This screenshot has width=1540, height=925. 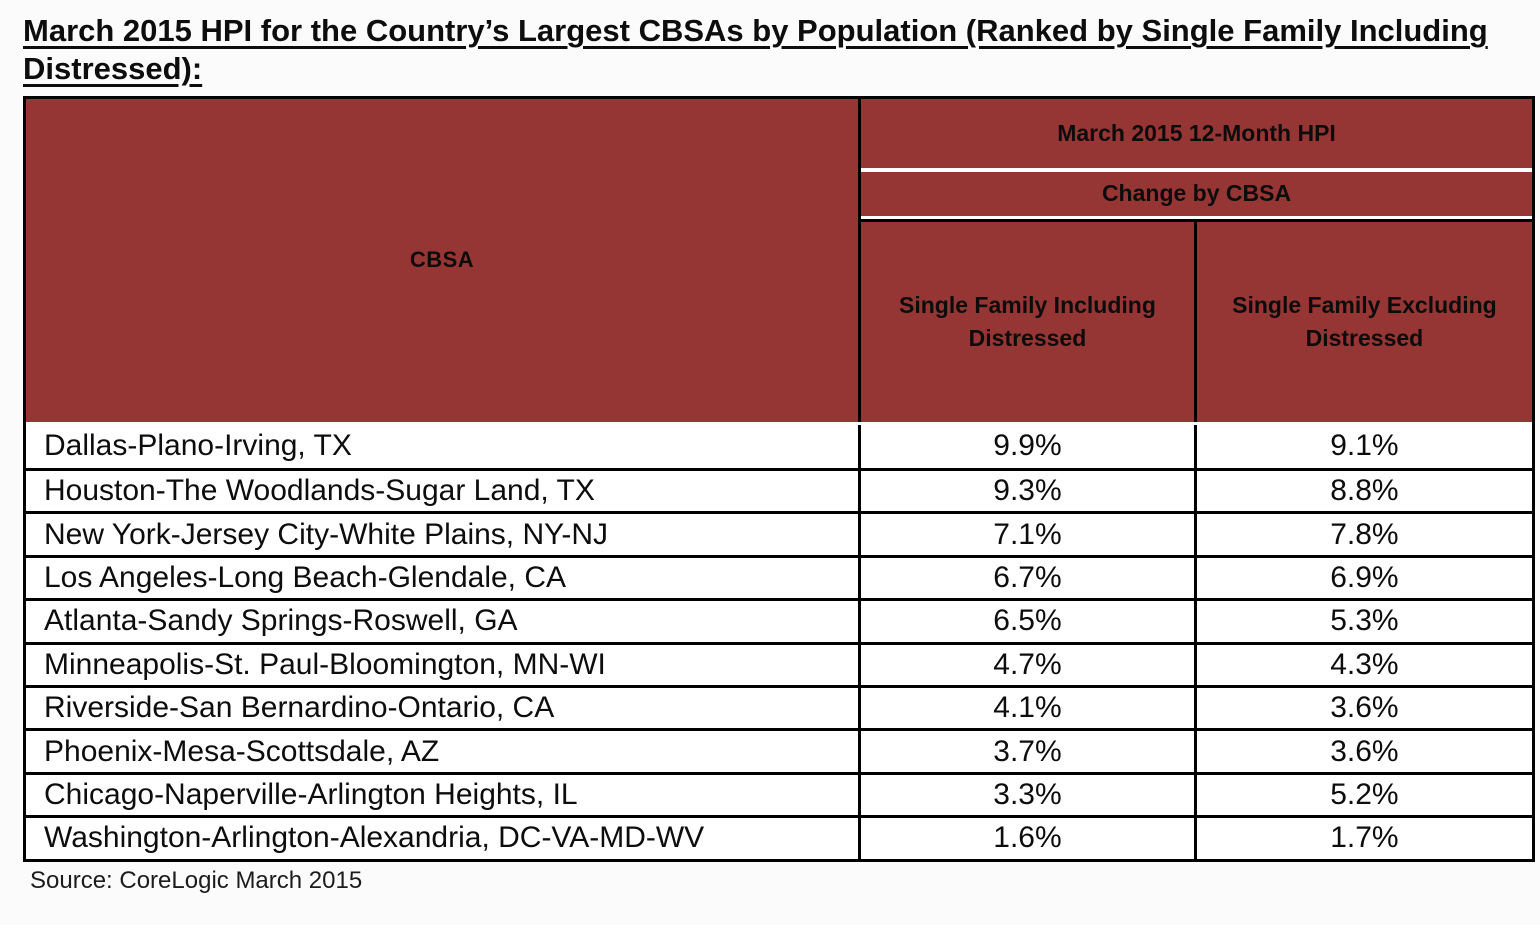 What do you see at coordinates (444, 664) in the screenshot?
I see `cbsa-cell: Minneapolis-St. Paul-Bloomington, MN-WI` at bounding box center [444, 664].